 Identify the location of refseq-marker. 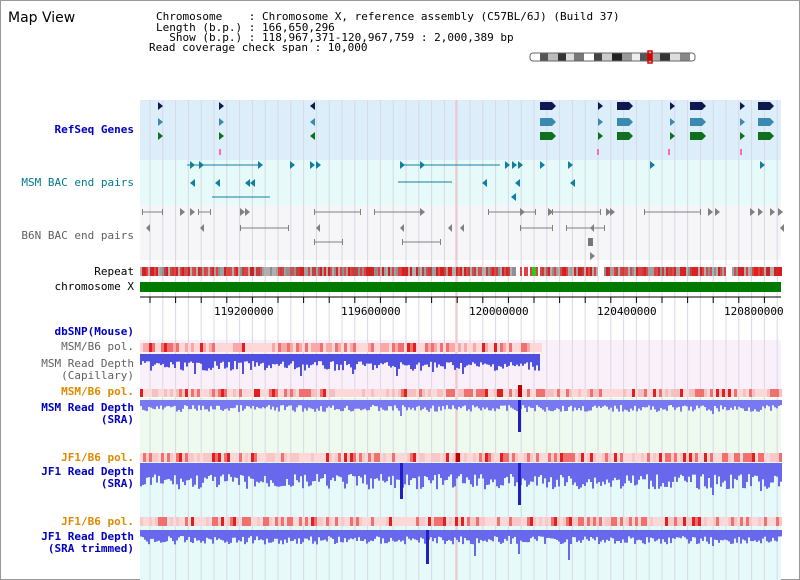
(598, 152).